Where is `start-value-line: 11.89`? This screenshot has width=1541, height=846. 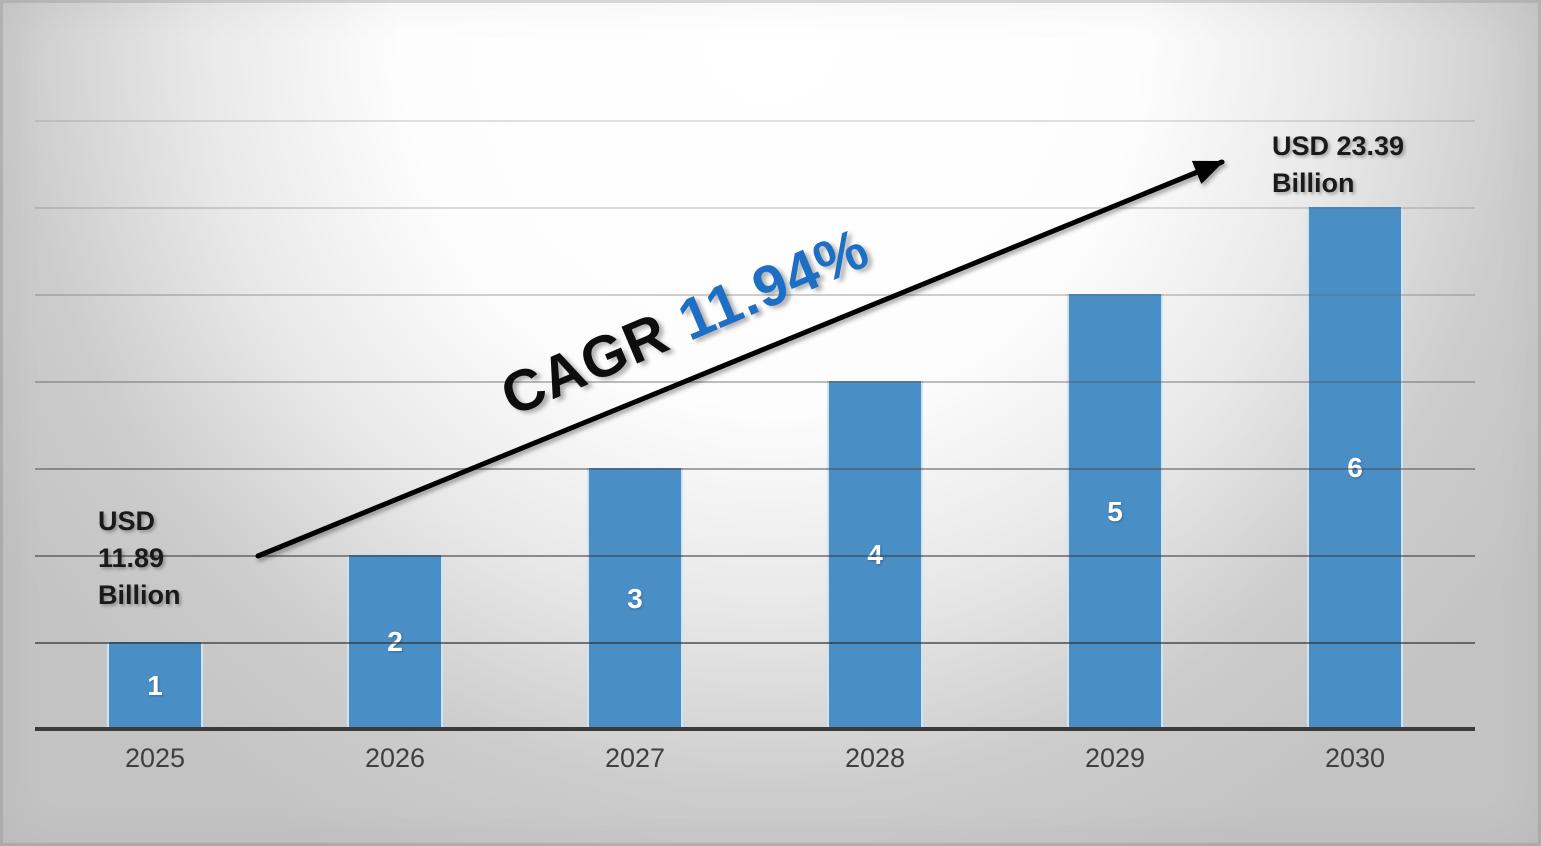
start-value-line: 11.89 is located at coordinates (131, 558).